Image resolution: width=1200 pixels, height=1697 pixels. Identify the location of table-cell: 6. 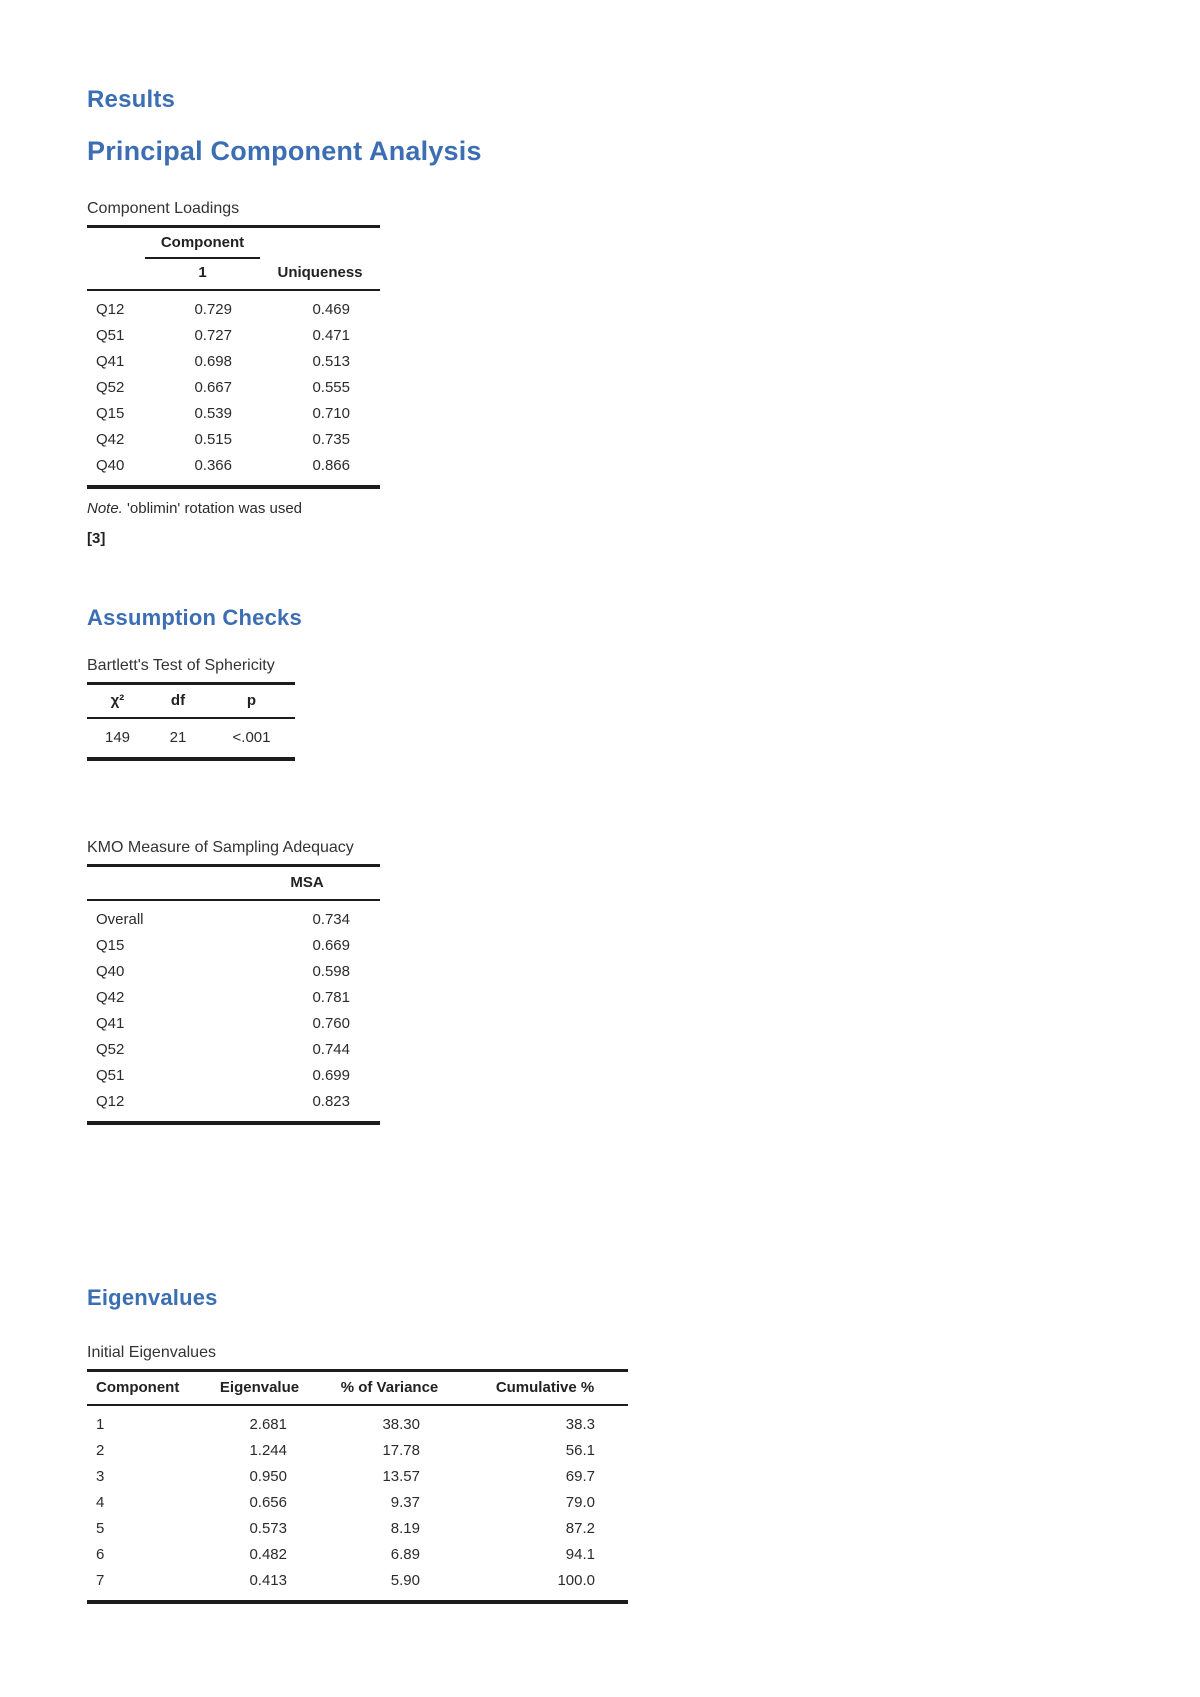
(100, 1554).